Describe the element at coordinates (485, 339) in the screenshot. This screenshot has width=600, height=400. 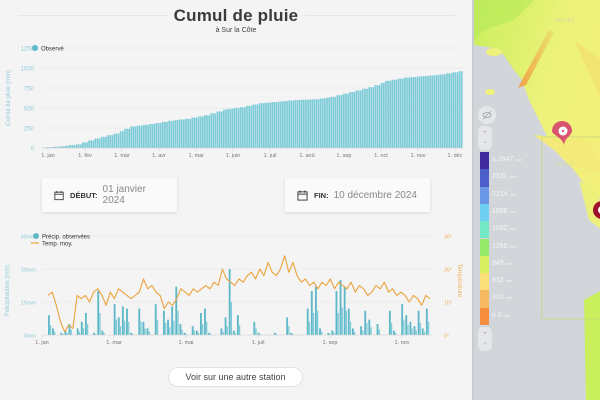
I see `zoom-controls-bottom: + −` at that location.